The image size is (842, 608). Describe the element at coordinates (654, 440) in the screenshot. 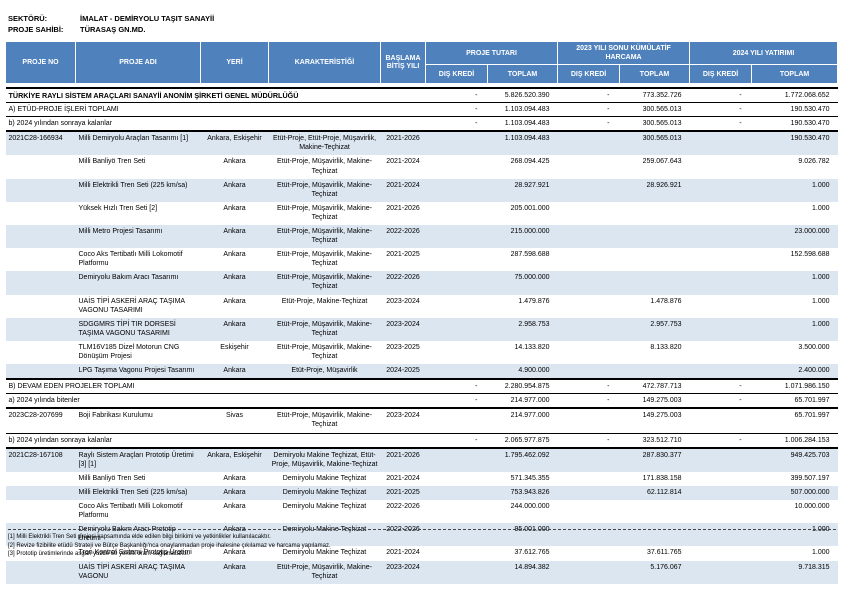

I see `value-cell: 323.512.710` at that location.